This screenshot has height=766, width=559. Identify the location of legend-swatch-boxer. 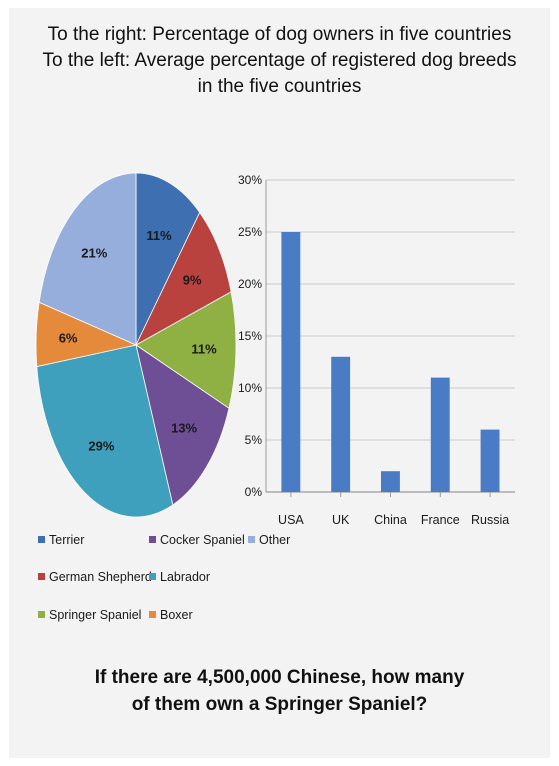
(152, 614).